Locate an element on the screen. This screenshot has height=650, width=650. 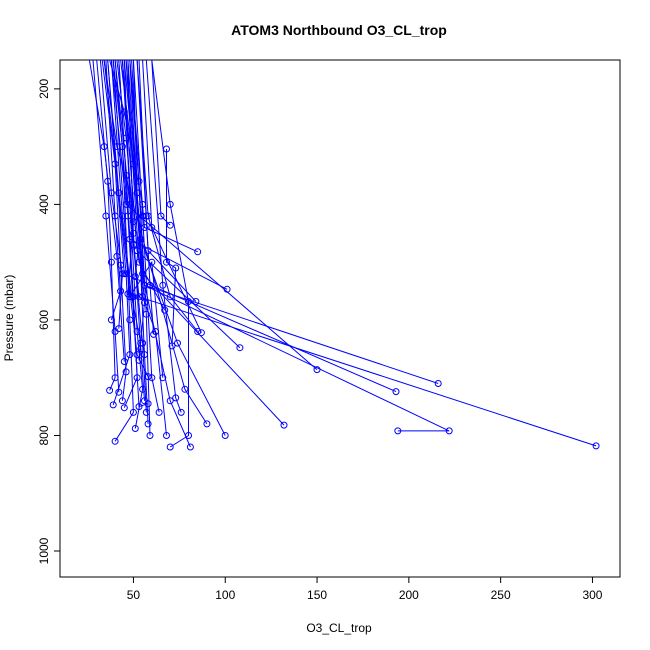
chart-title: ATOM3 Northbound O3_CL_trop is located at coordinates (339, 30).